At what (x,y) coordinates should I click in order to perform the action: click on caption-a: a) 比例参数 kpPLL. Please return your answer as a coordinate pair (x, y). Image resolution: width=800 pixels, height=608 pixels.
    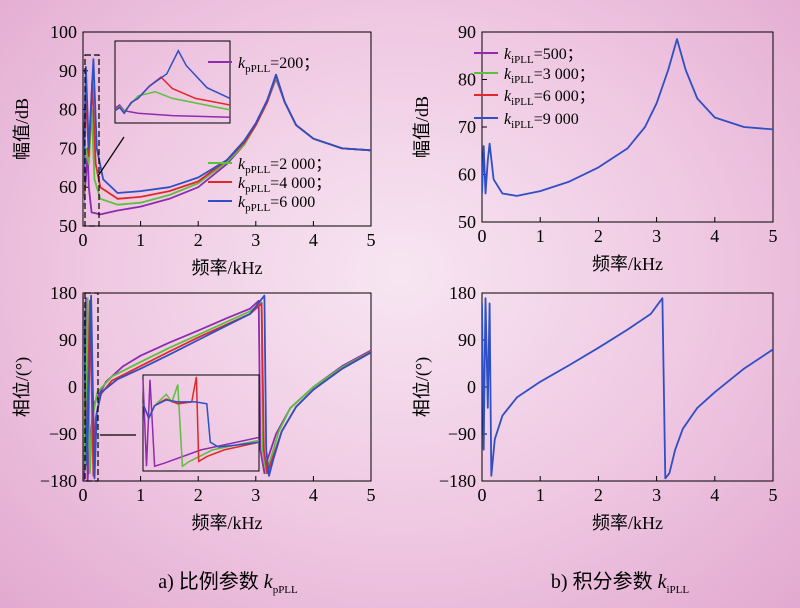
    Looking at the image, I should click on (228, 583).